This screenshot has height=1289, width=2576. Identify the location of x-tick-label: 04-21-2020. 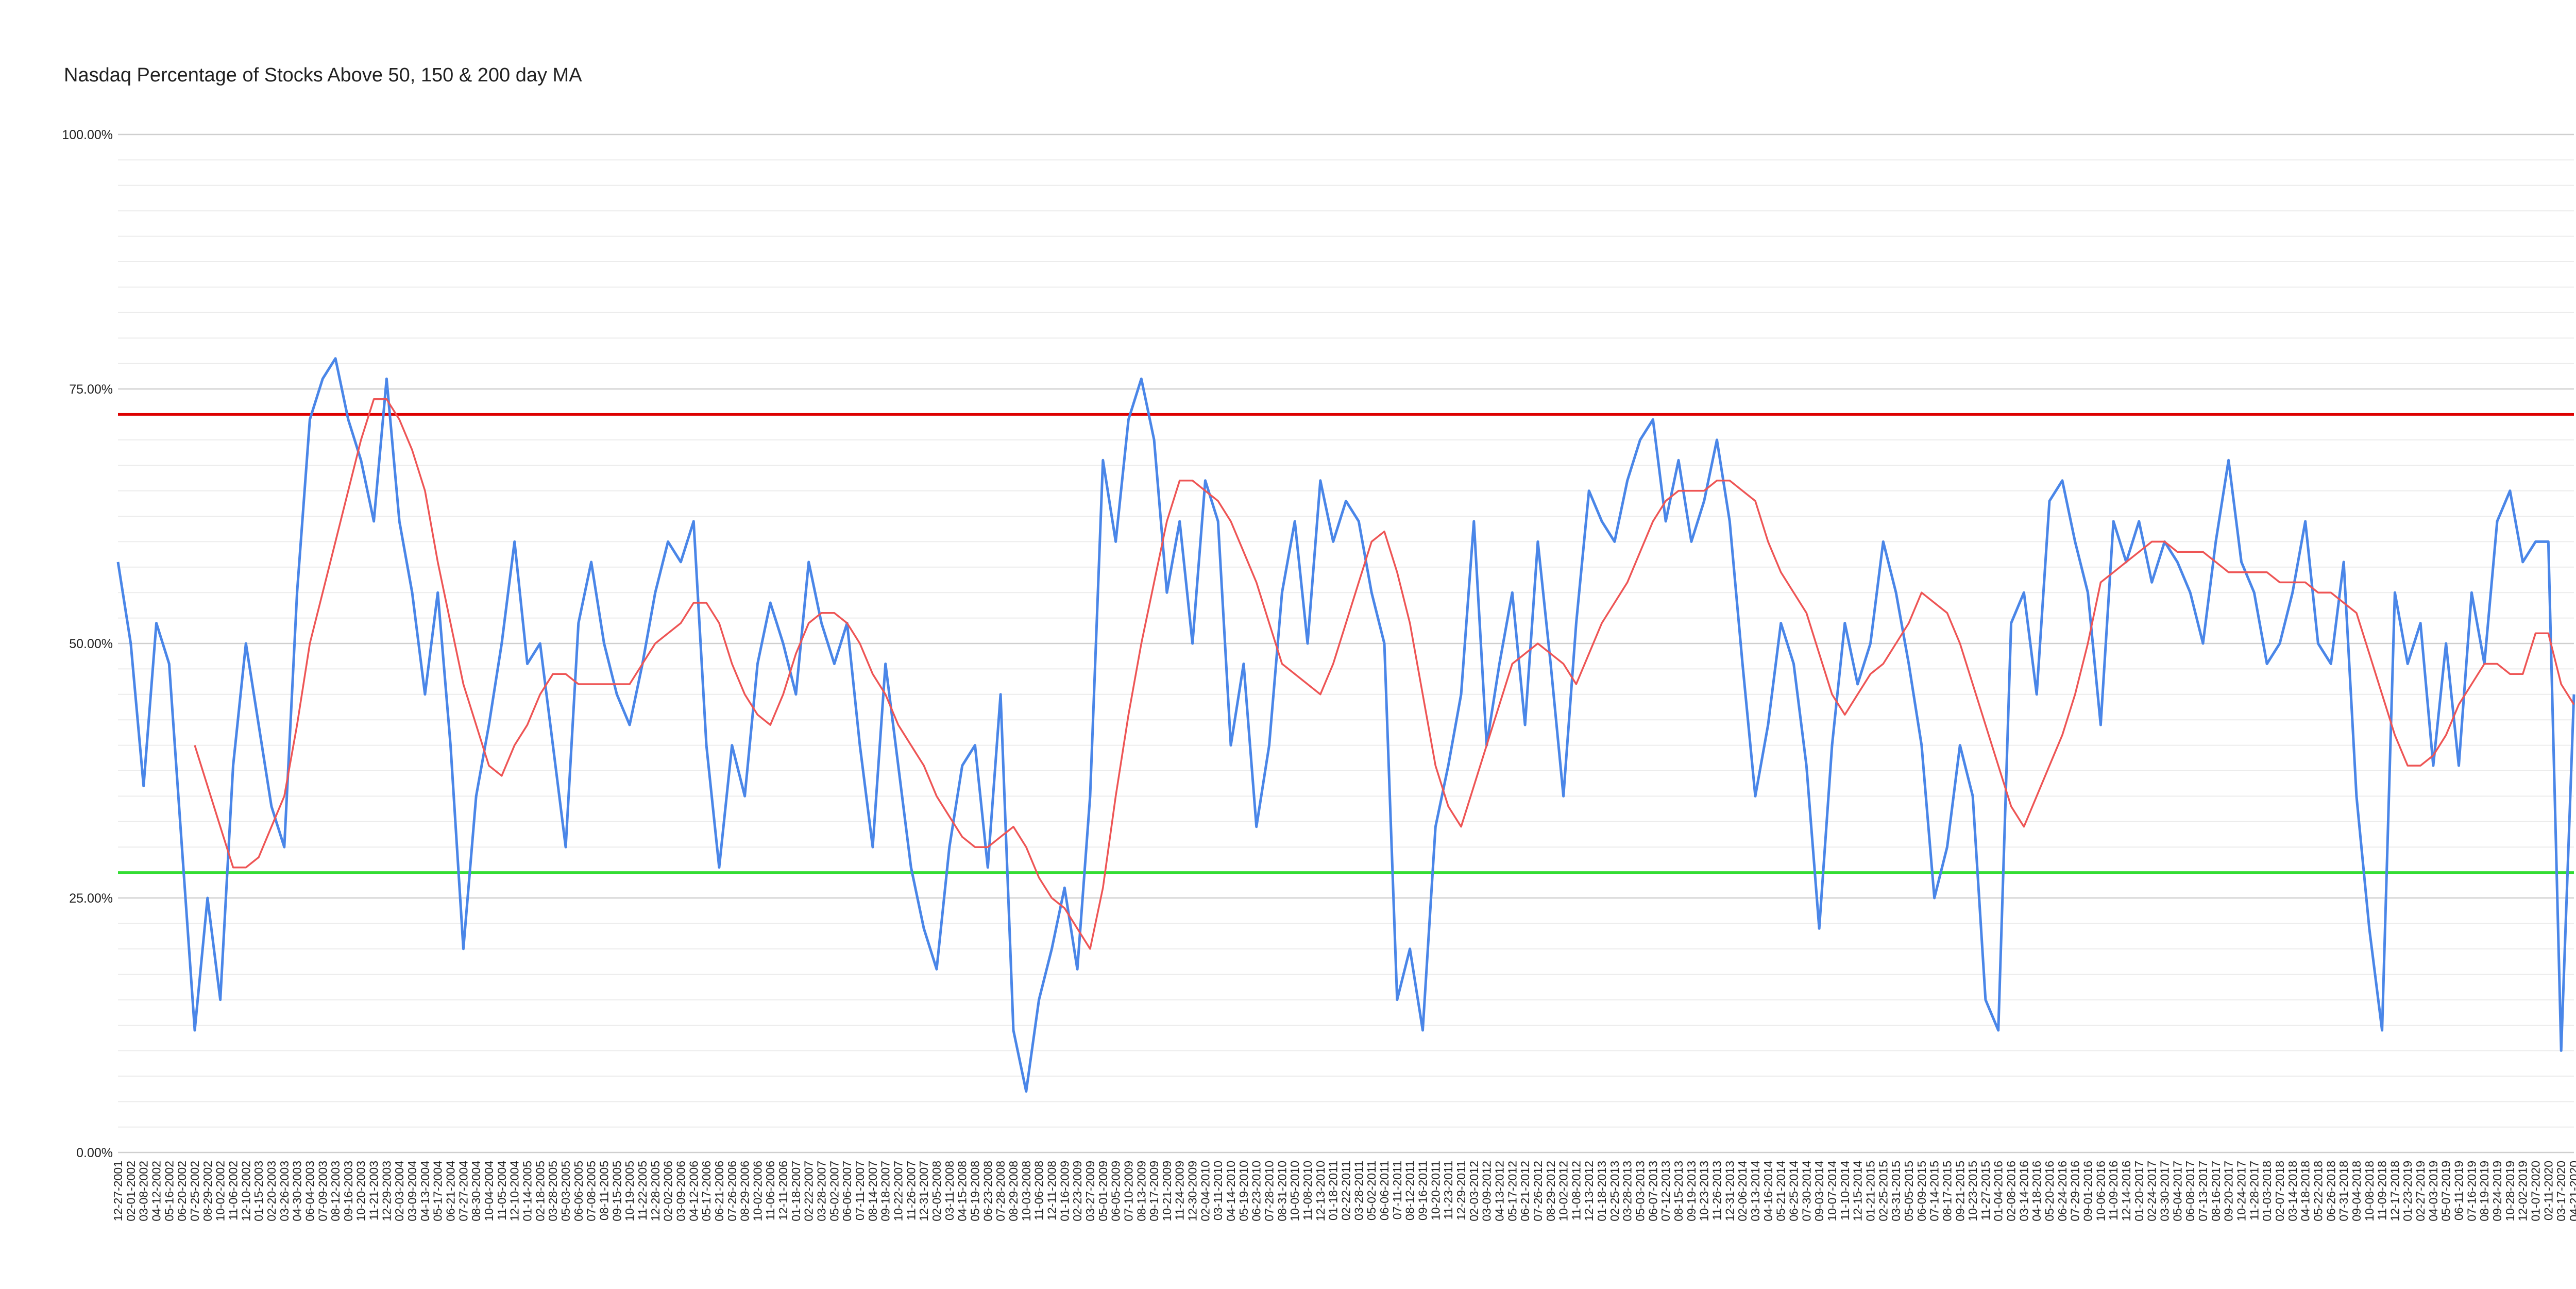
(2571, 1191).